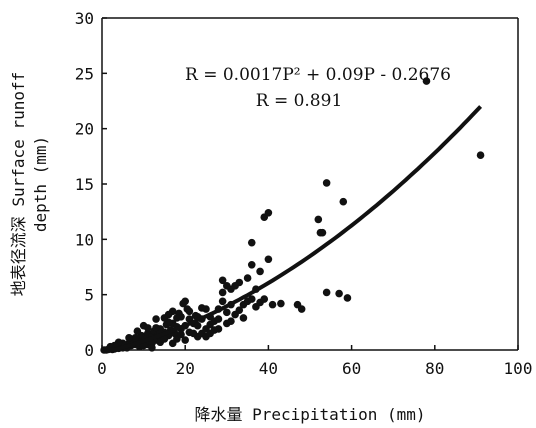  I want to click on x-ticks: 0 20 40 60 80 100, so click(314, 361).